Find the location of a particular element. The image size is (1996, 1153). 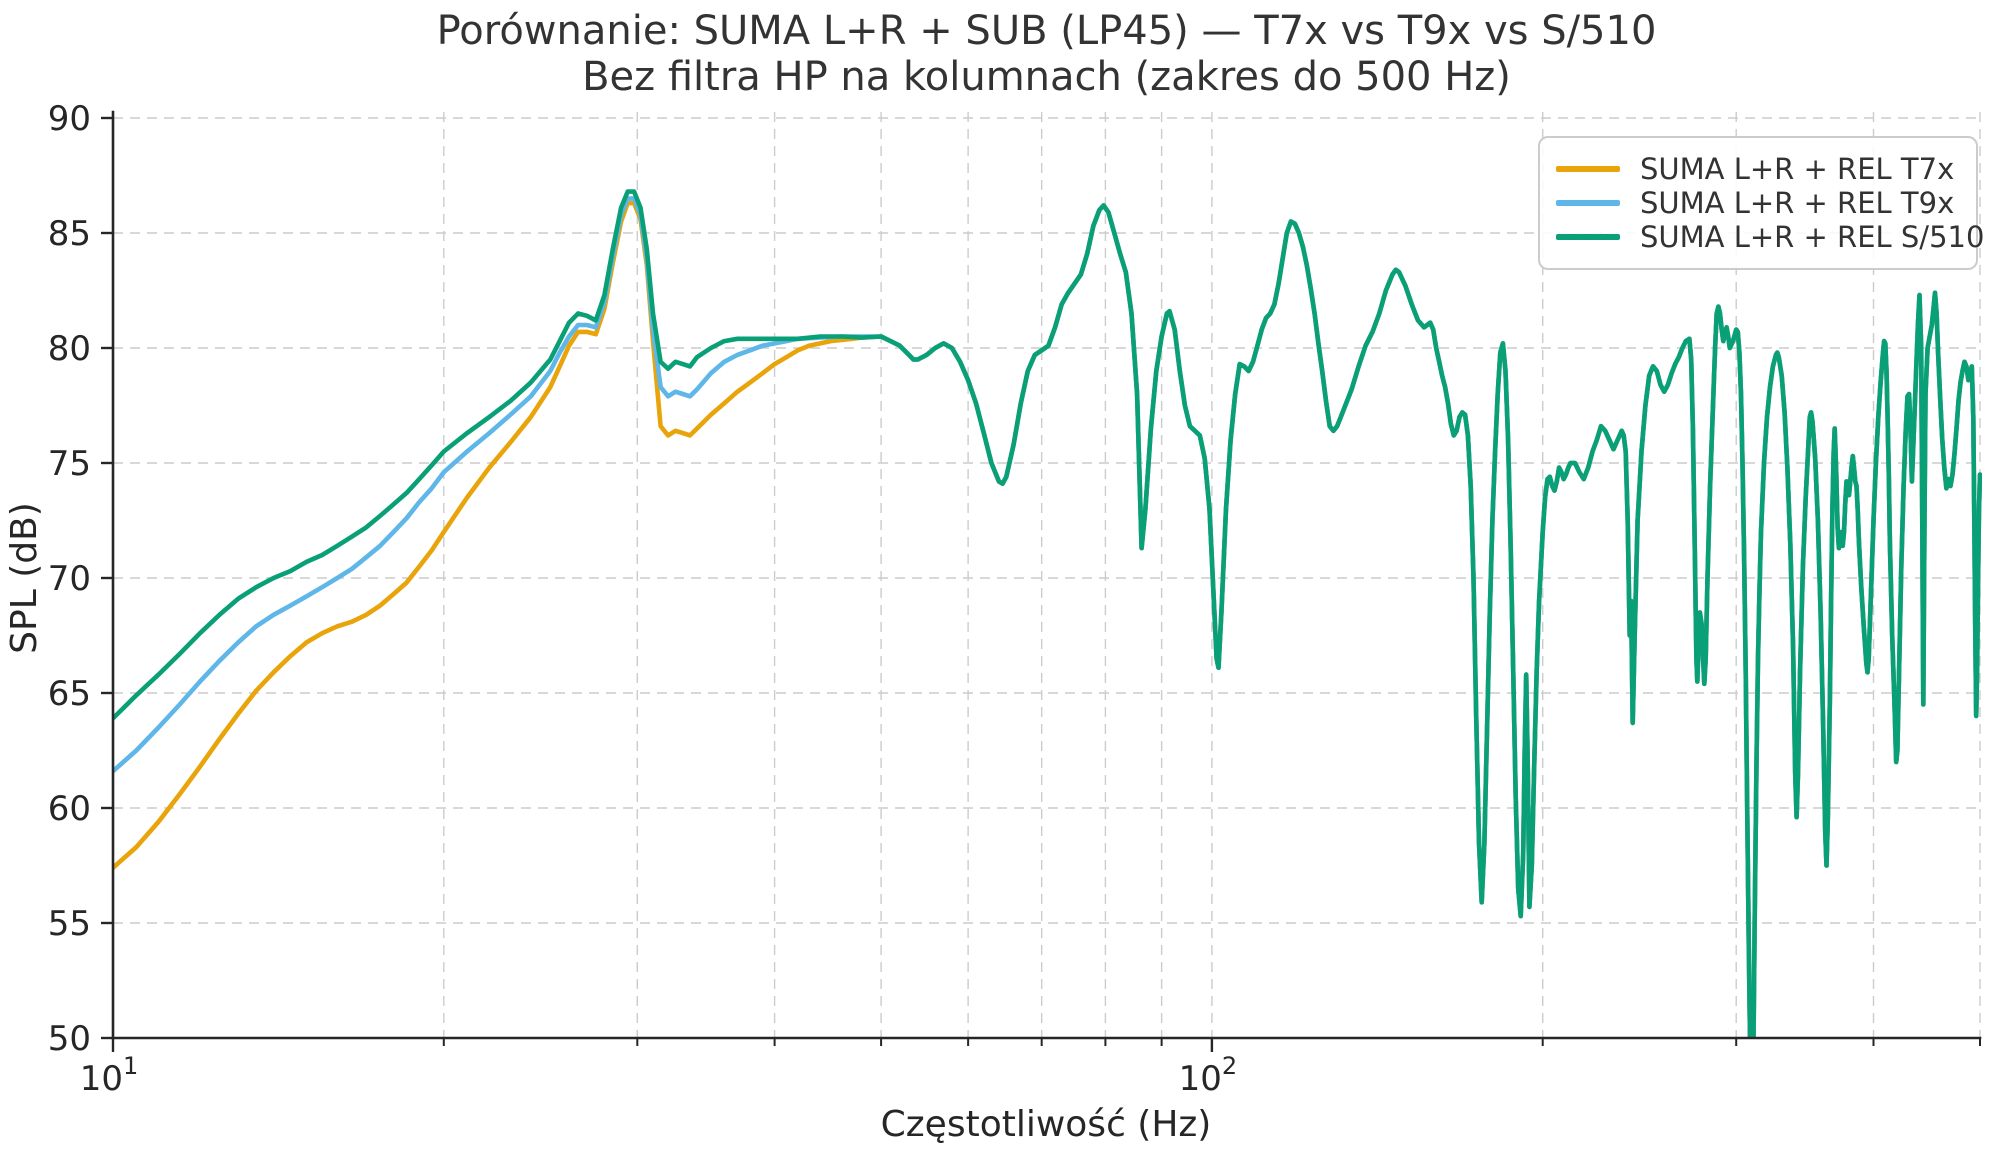

y-tick-label: 75 is located at coordinates (69, 464).